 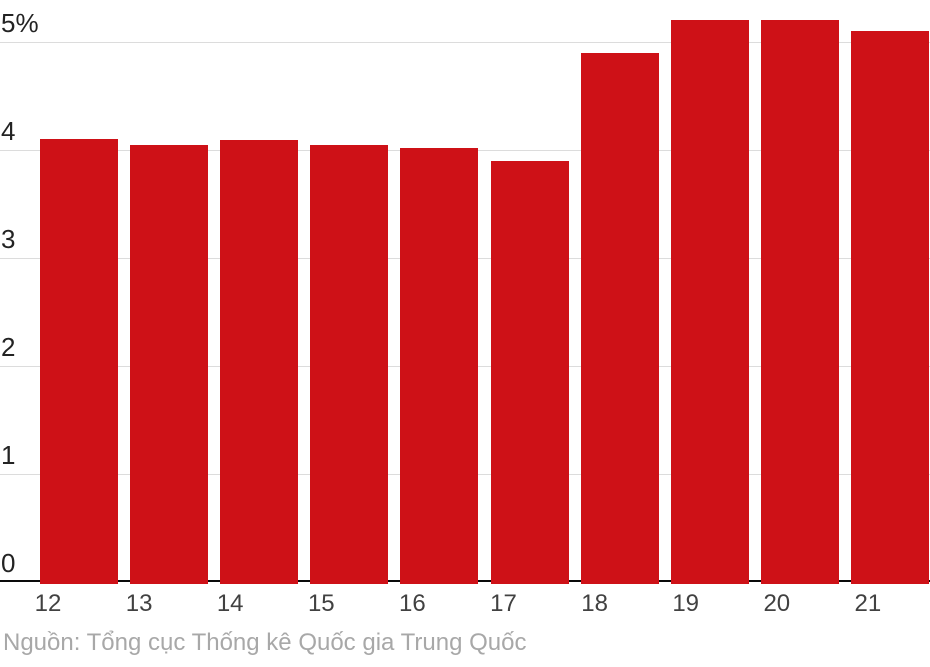 I want to click on x-tick-label: 21, so click(x=868, y=603).